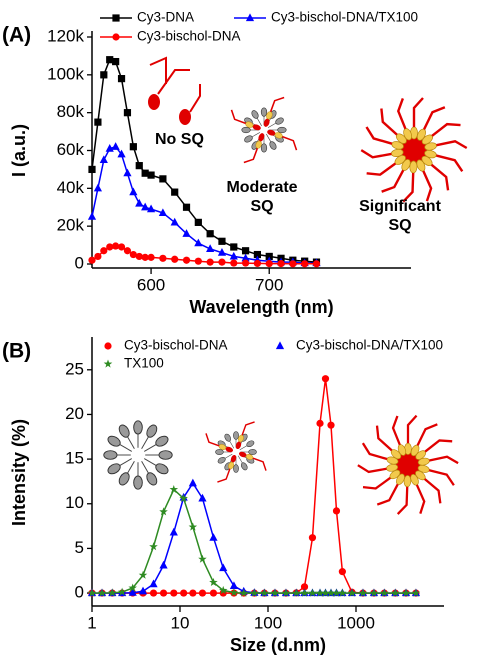 Image resolution: width=479 pixels, height=656 pixels. I want to click on annotation: Significant SQ, so click(400, 216).